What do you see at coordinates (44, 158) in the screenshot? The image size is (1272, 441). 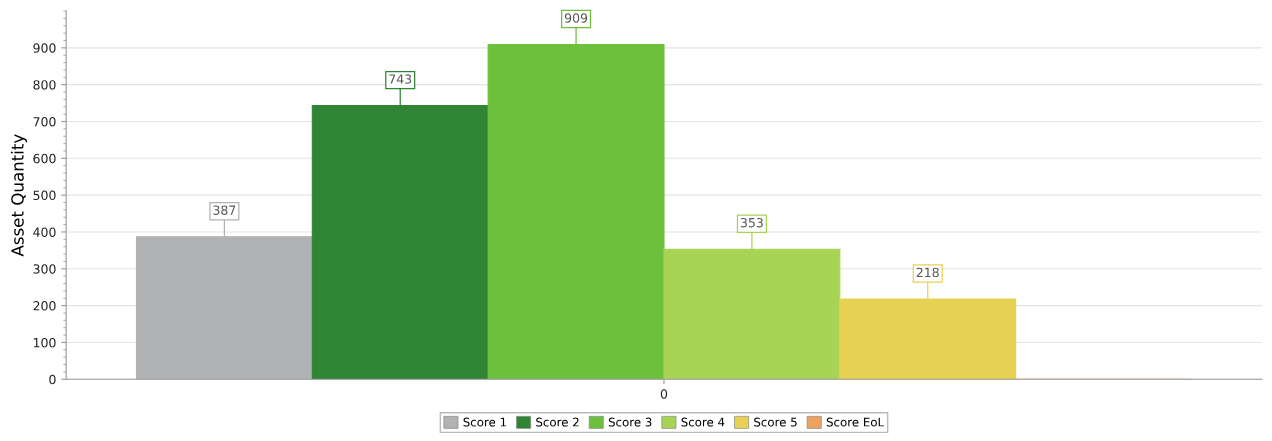 I see `y-tick-label: 600` at bounding box center [44, 158].